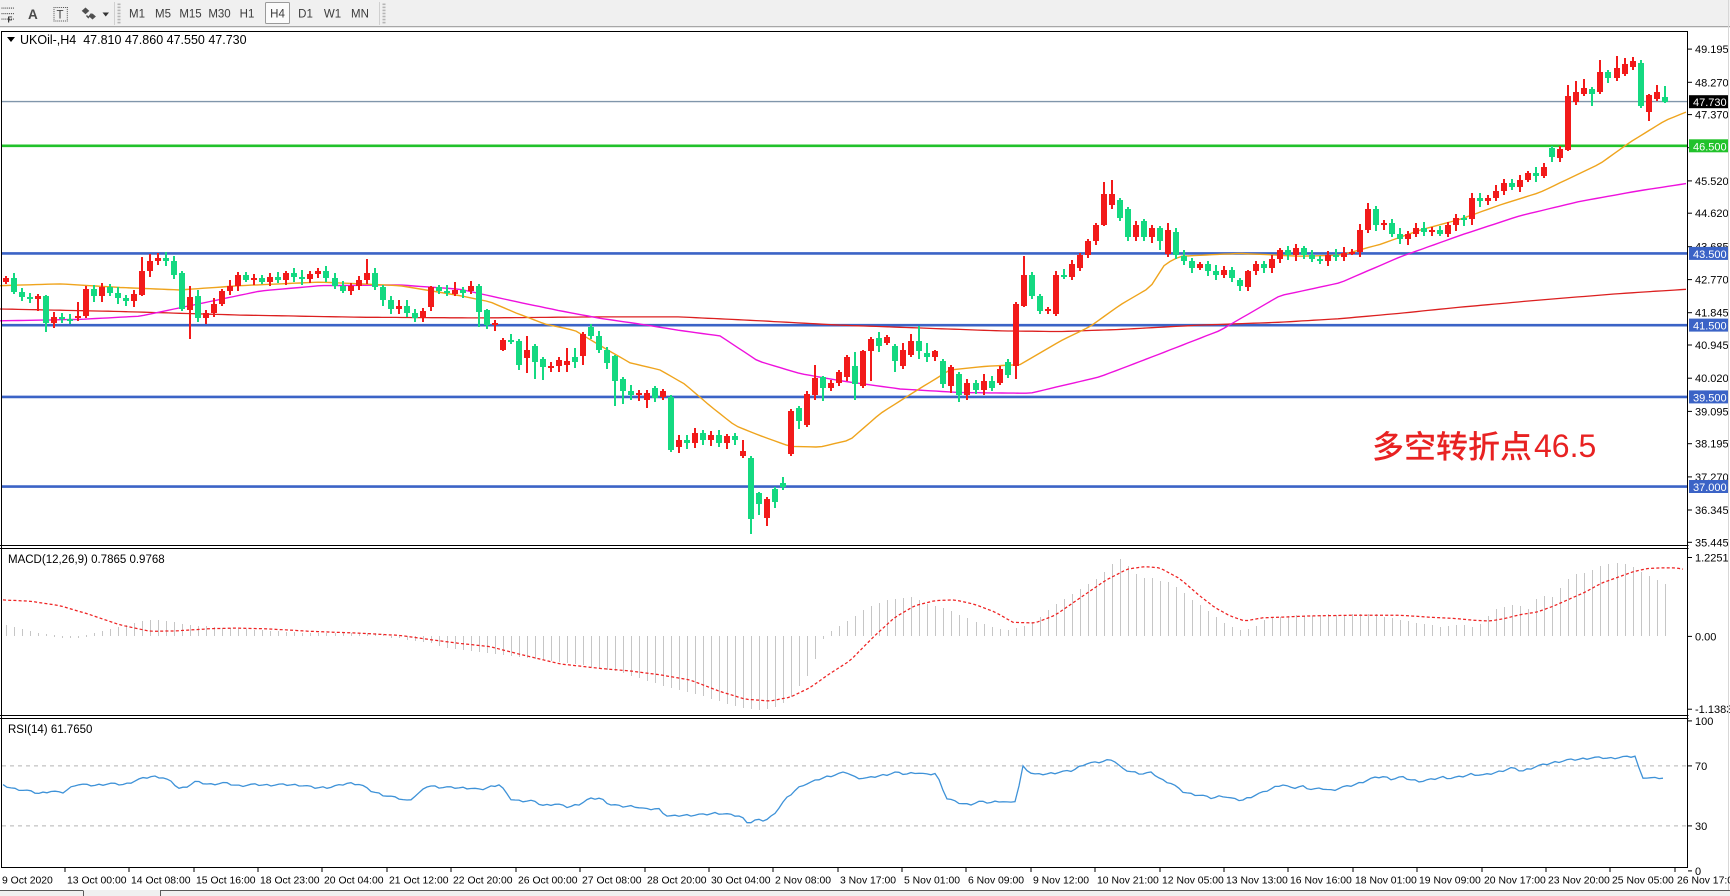 This screenshot has width=1730, height=896. Describe the element at coordinates (1386, 881) in the screenshot. I see `svg-text: 18 Nov 01:00` at that location.